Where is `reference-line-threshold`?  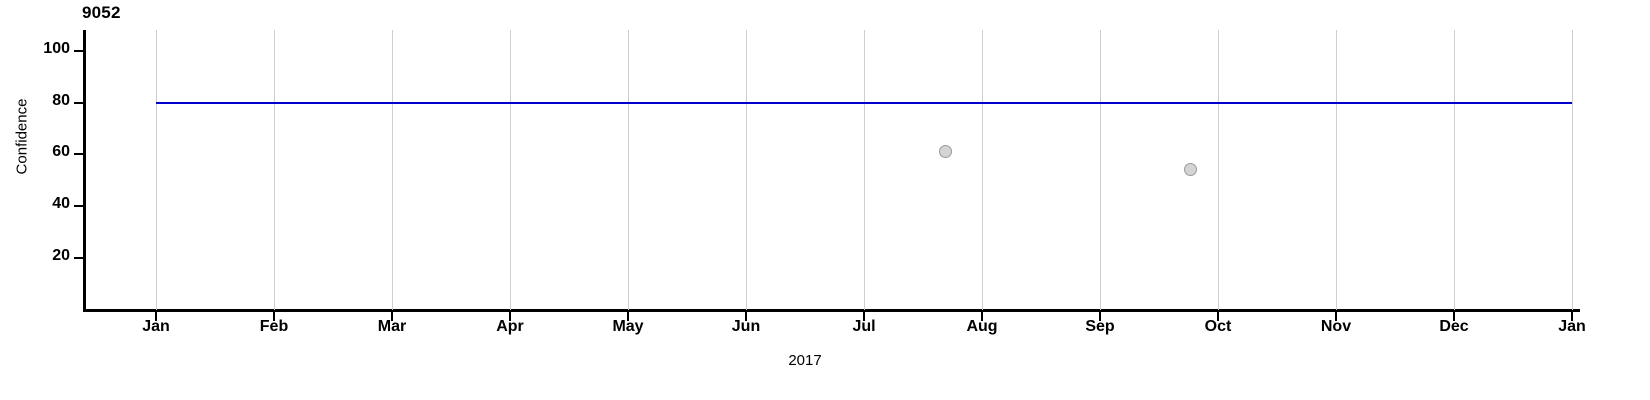 reference-line-threshold is located at coordinates (864, 102).